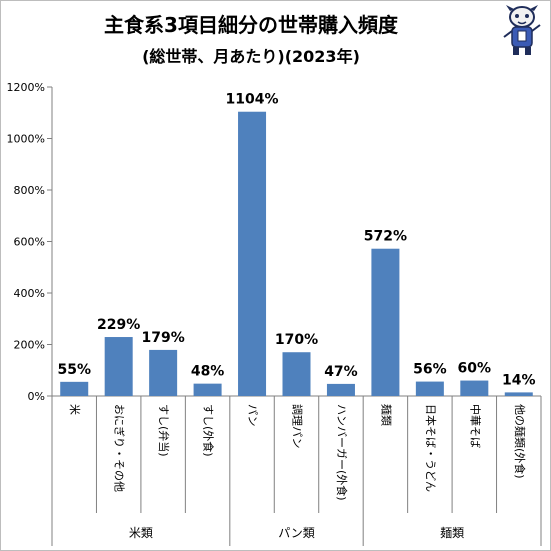 This screenshot has height=551, width=551. Describe the element at coordinates (431, 448) in the screenshot. I see `category-label: 日本そば・うどん` at that location.